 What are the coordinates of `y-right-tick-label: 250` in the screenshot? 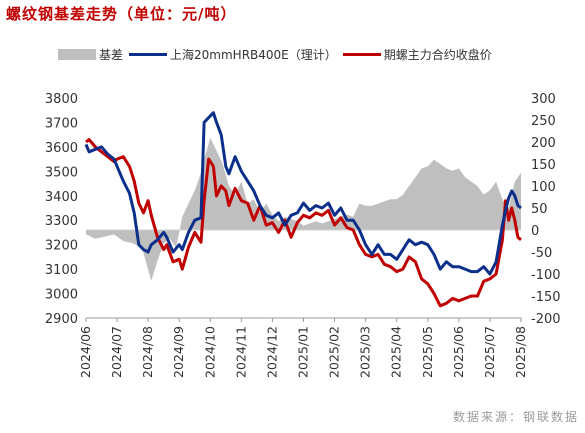 It's located at (543, 121).